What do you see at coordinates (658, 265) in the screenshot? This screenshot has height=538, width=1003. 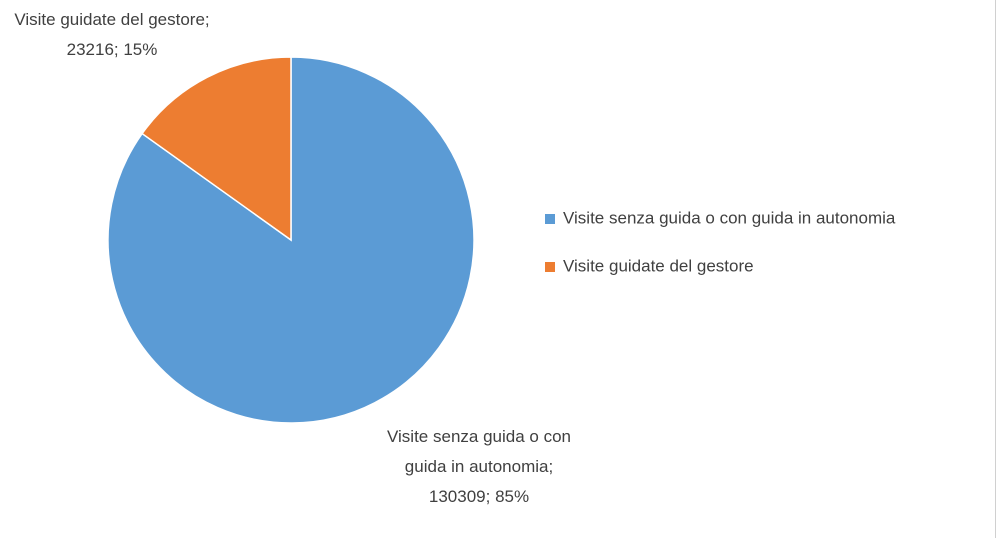 I see `legend-label: Visite guidate del gestore` at bounding box center [658, 265].